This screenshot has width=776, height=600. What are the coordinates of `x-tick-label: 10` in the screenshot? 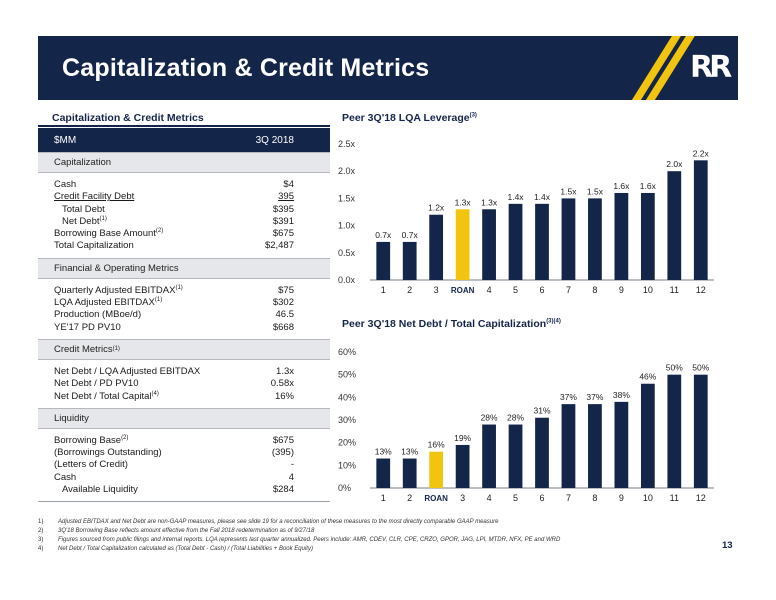 It's located at (648, 290).